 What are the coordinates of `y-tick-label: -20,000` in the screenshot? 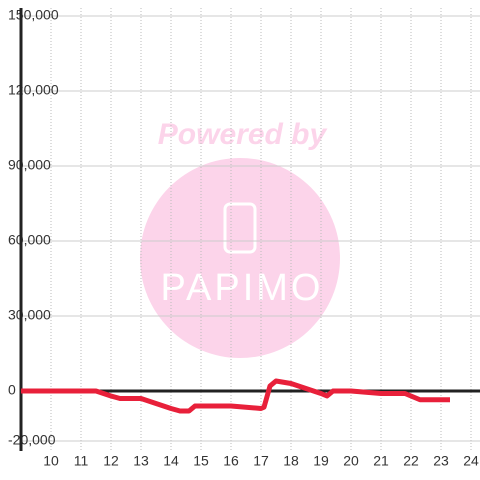 It's located at (32, 440).